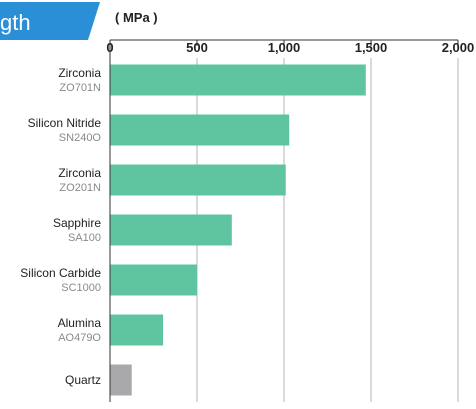  Describe the element at coordinates (79, 338) in the screenshot. I see `category-code: AO479O` at that location.